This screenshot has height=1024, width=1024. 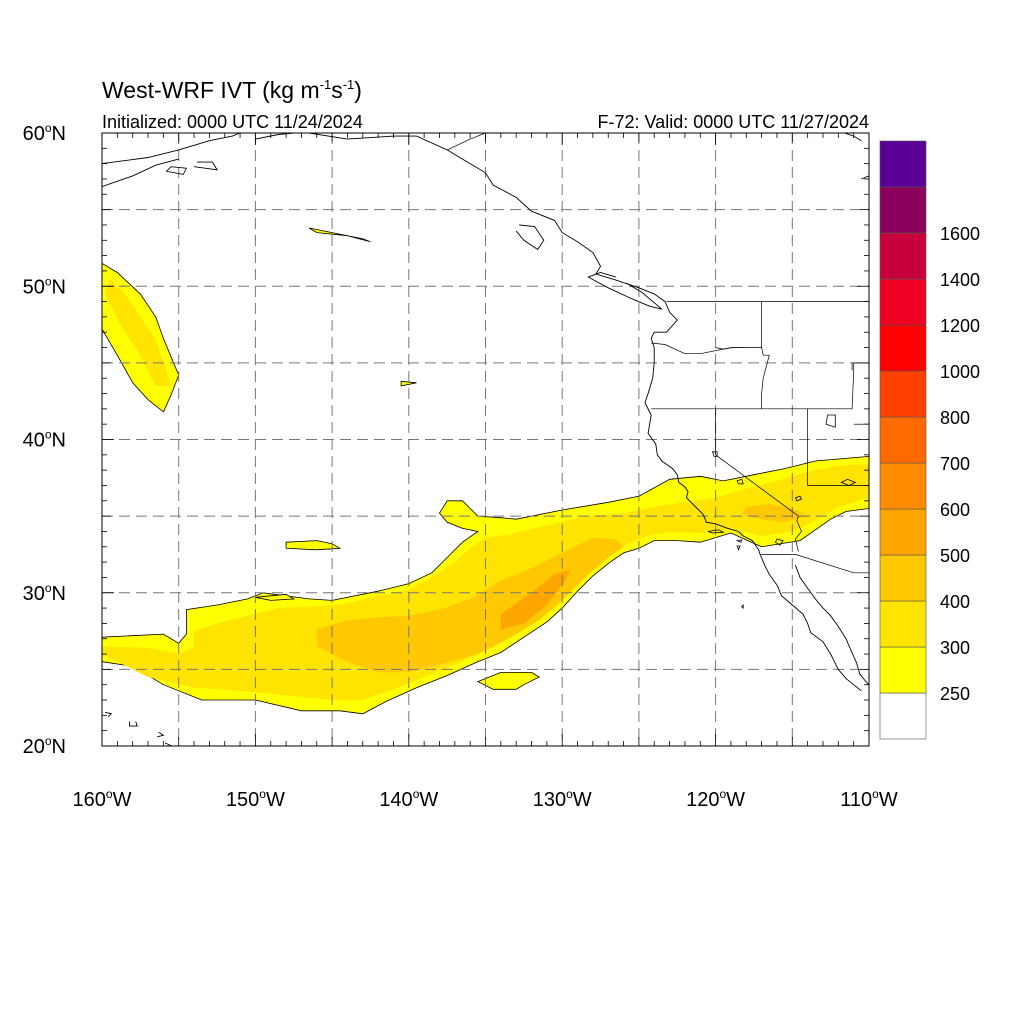 I want to click on latitude-labels: 60oN 50oN 40oN 30oN 20oN, so click(x=44, y=439).